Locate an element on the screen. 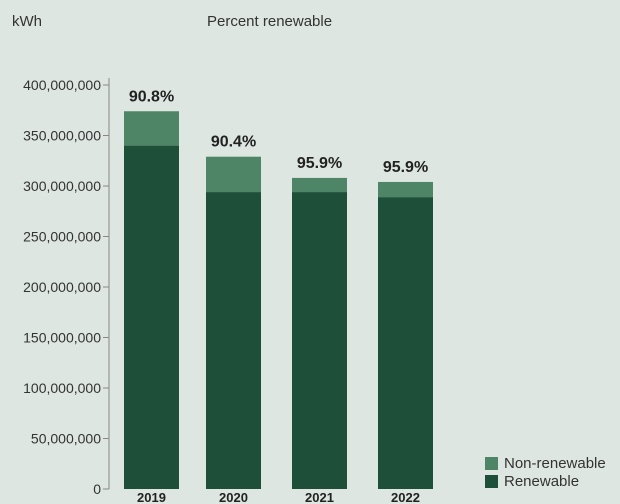  y-tick-label: 250,000,000 is located at coordinates (62, 237).